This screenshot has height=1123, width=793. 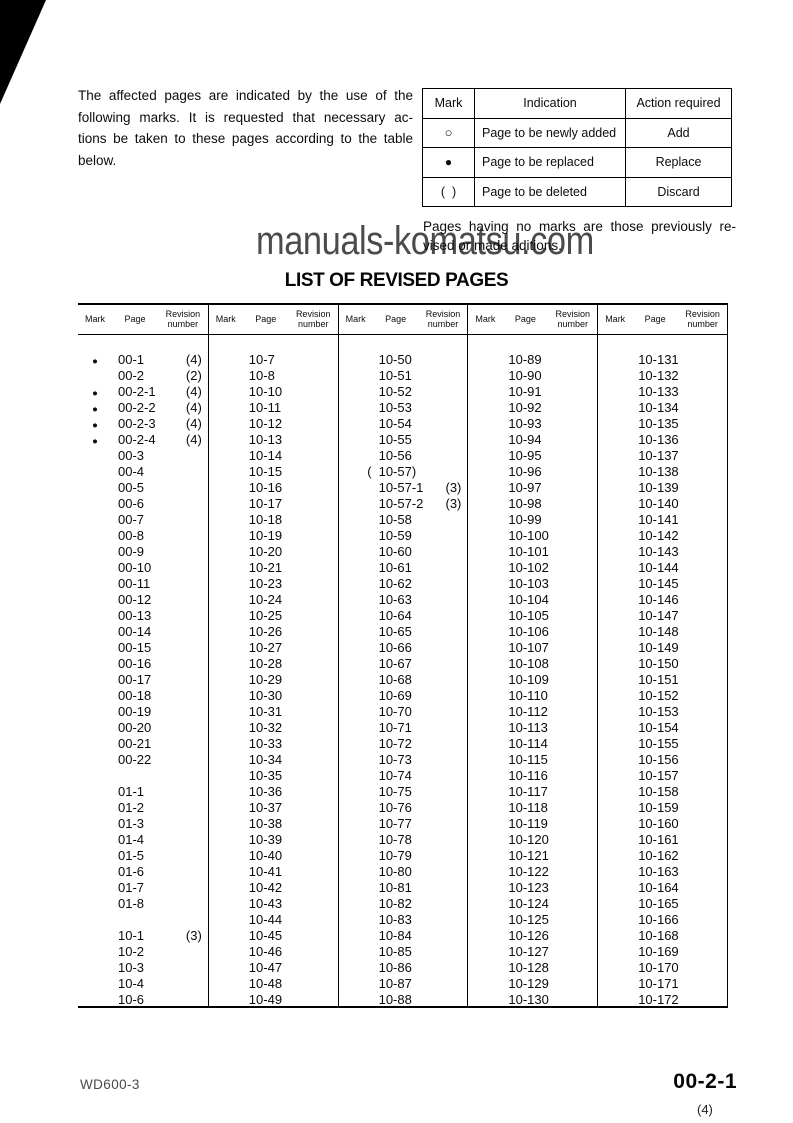 I want to click on page-cell: 01-5, so click(x=131, y=855).